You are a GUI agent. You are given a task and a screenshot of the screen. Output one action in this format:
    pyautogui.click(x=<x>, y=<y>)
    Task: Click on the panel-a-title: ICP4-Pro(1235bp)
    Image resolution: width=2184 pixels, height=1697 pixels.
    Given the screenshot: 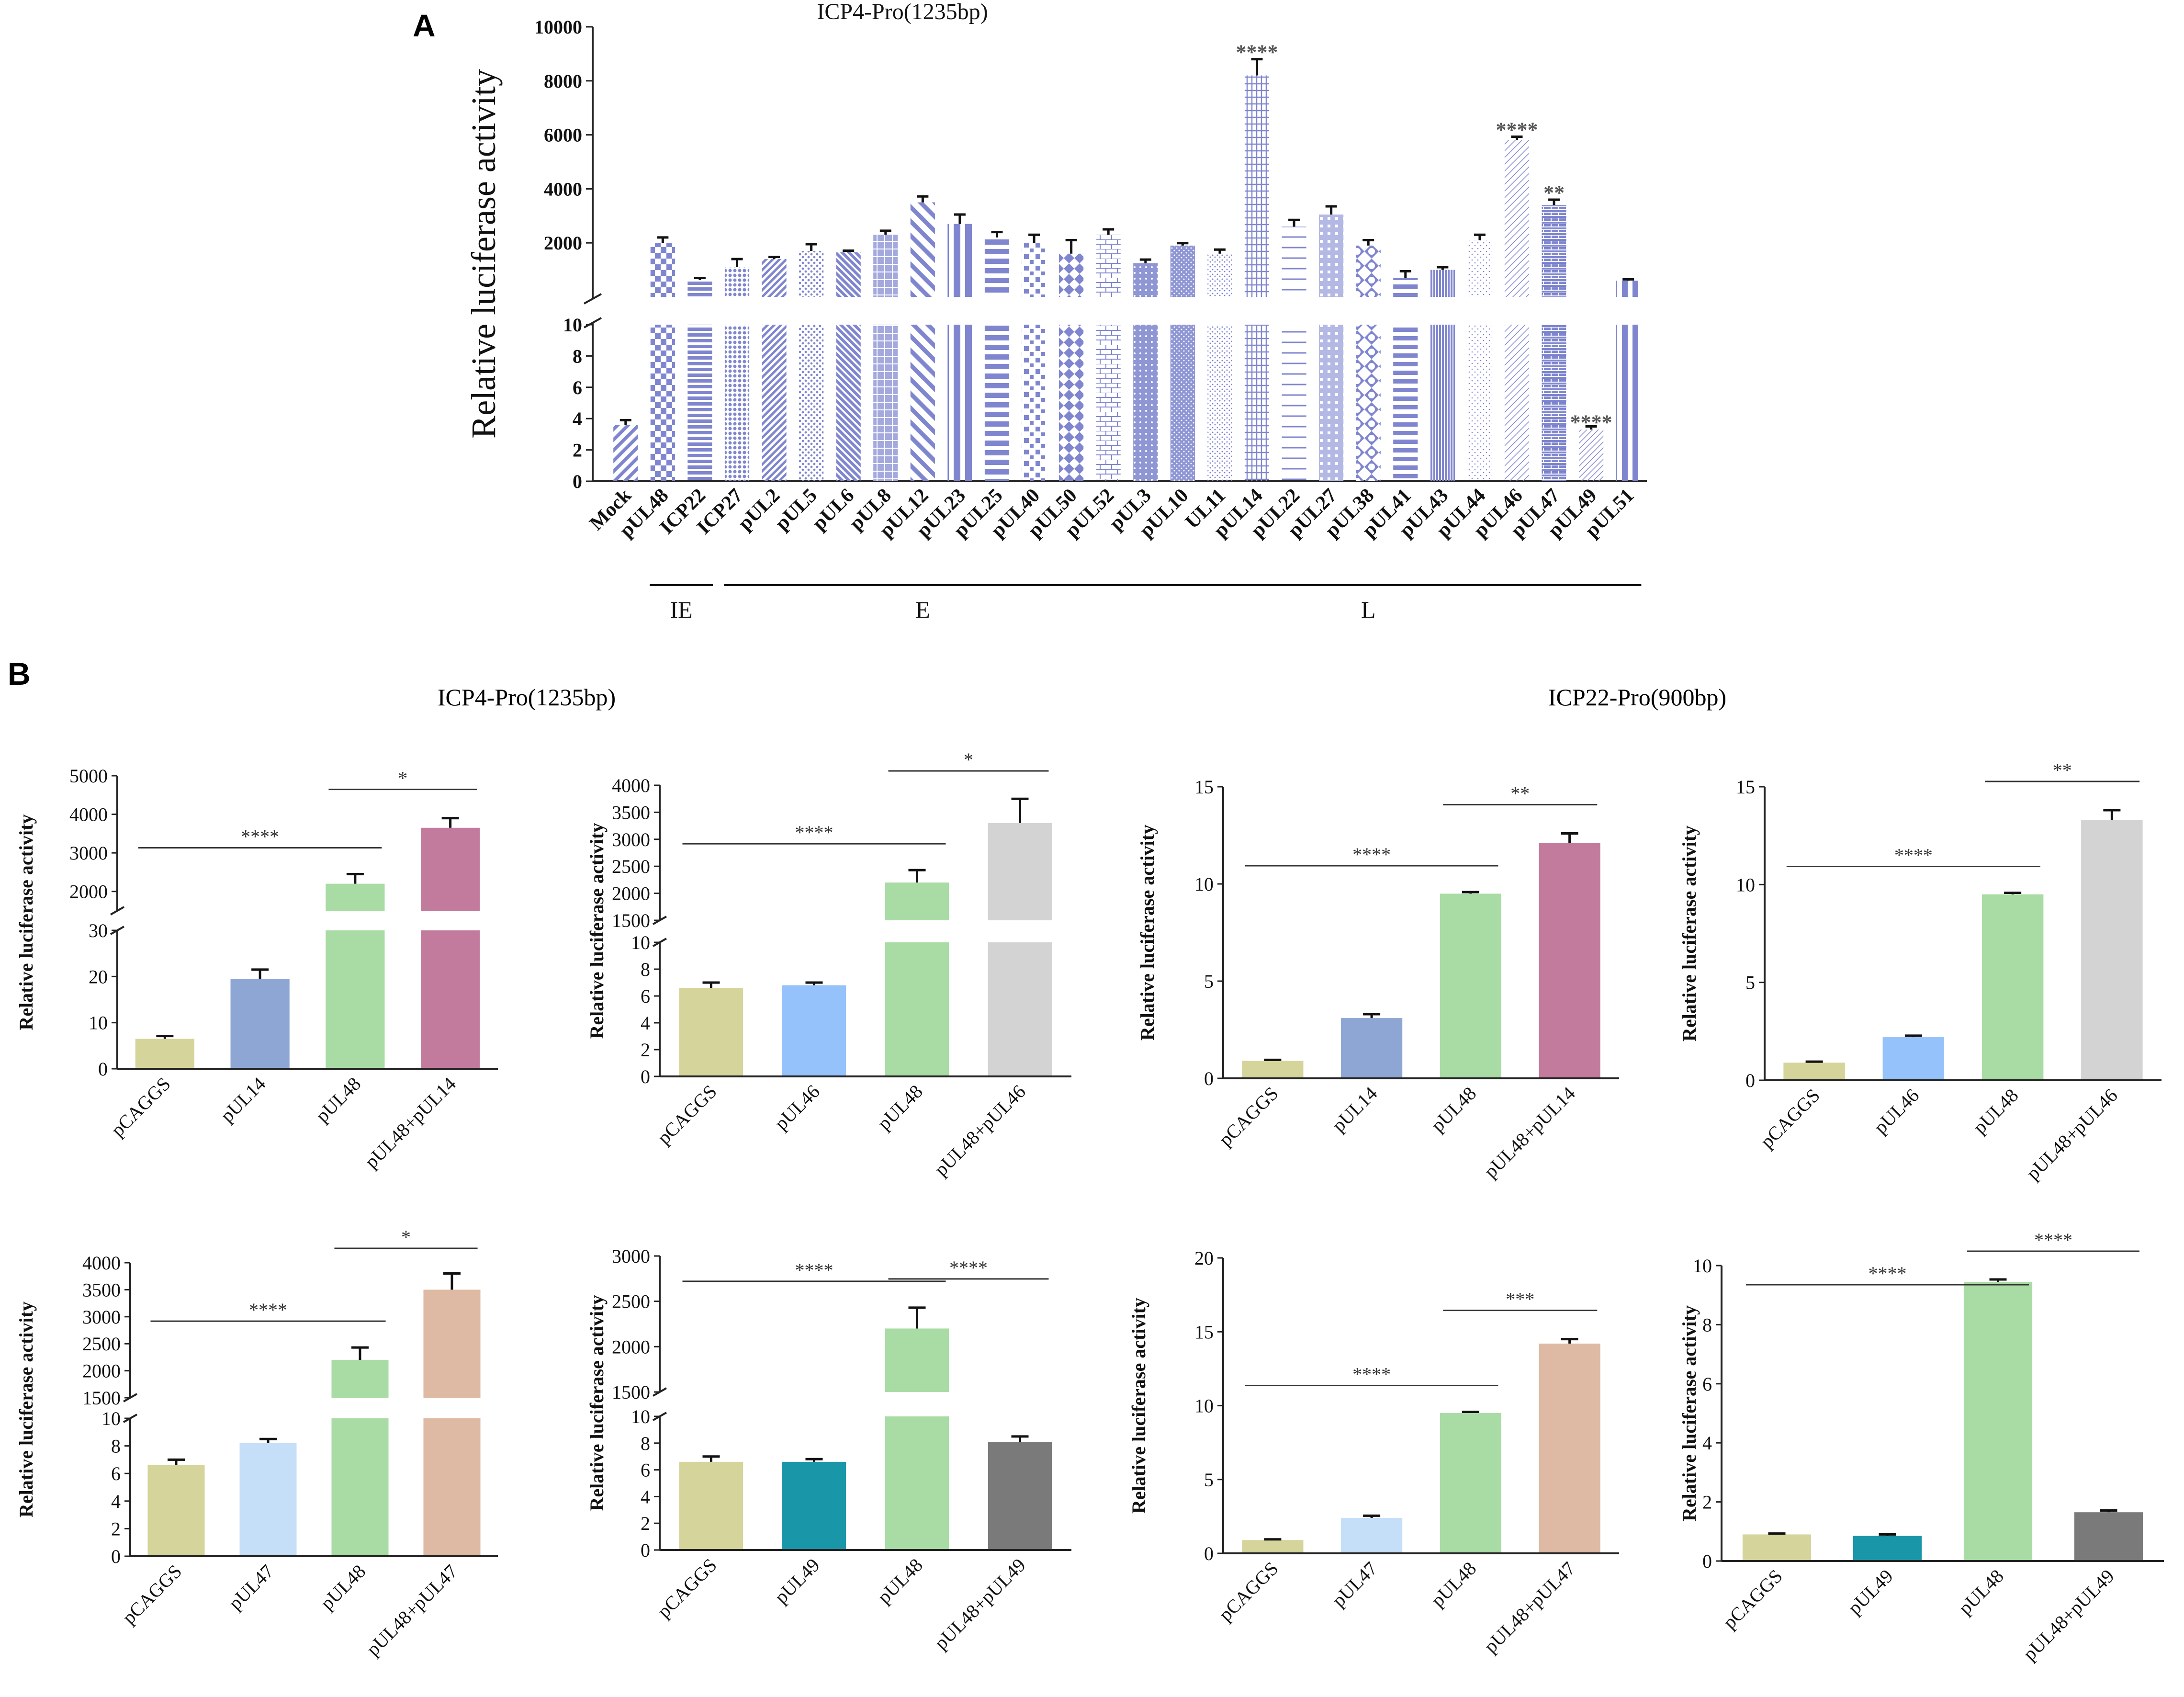 What is the action you would take?
    pyautogui.click(x=902, y=12)
    